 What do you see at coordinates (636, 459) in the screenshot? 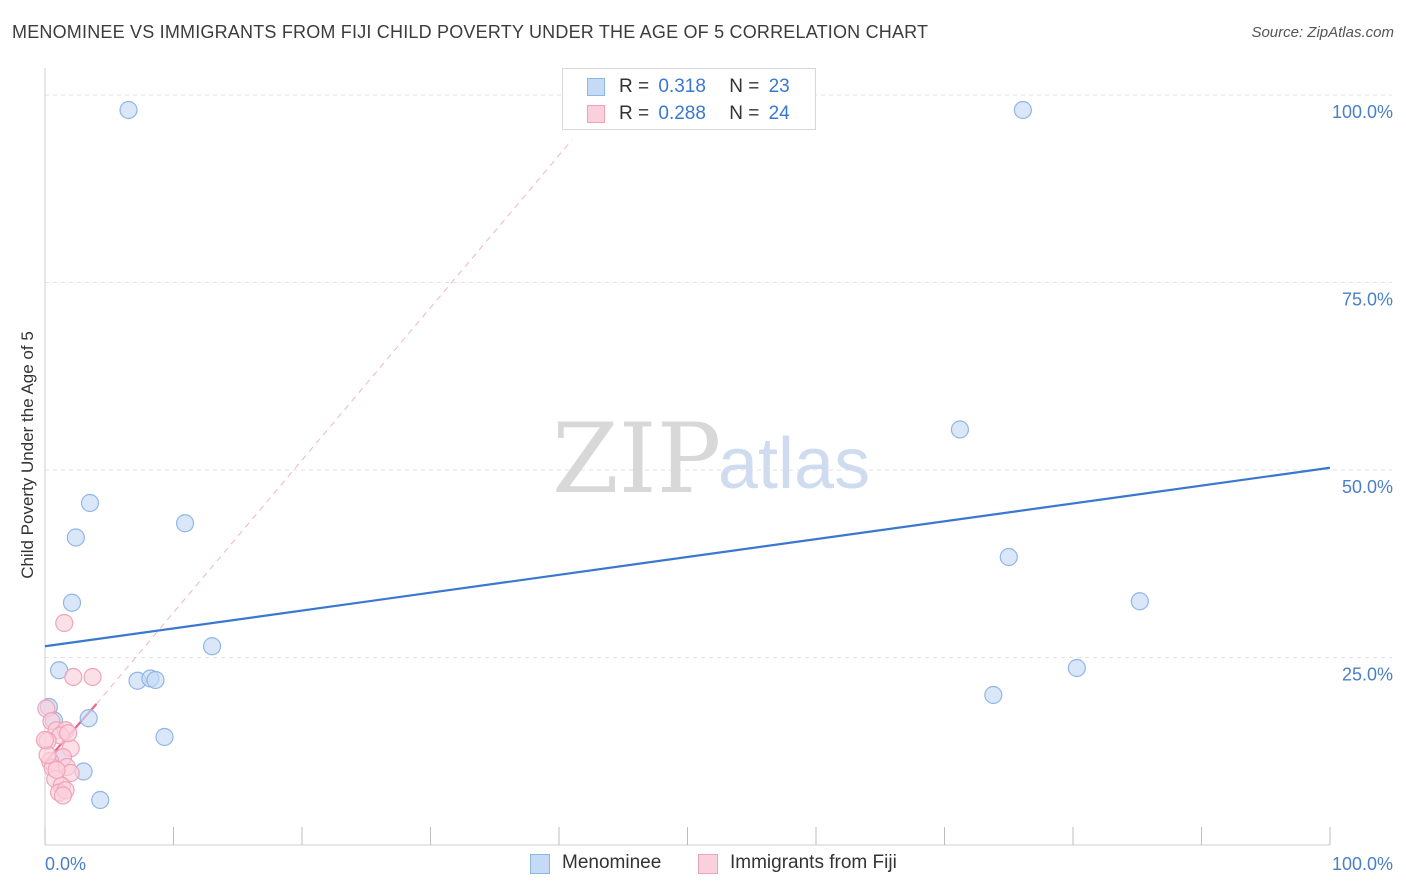
I see `watermark-zip: ZIP` at bounding box center [636, 459].